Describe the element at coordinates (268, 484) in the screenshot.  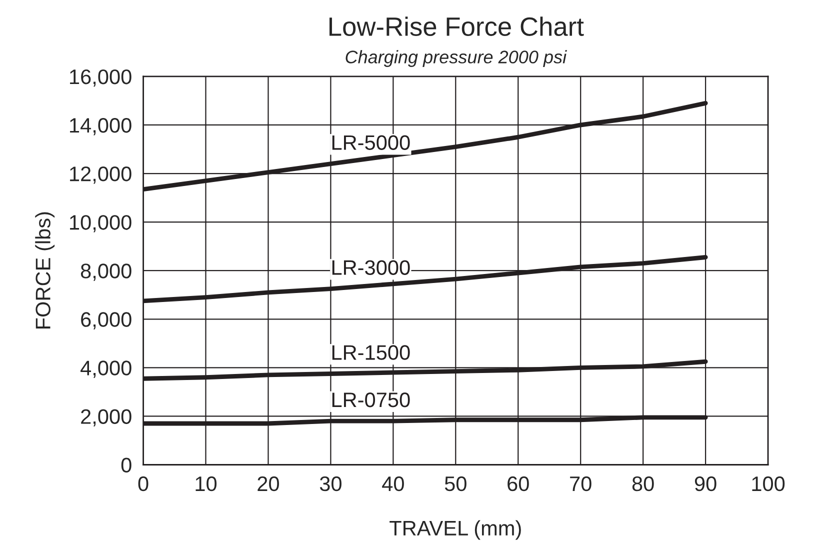
I see `x-tick-label: 20` at that location.